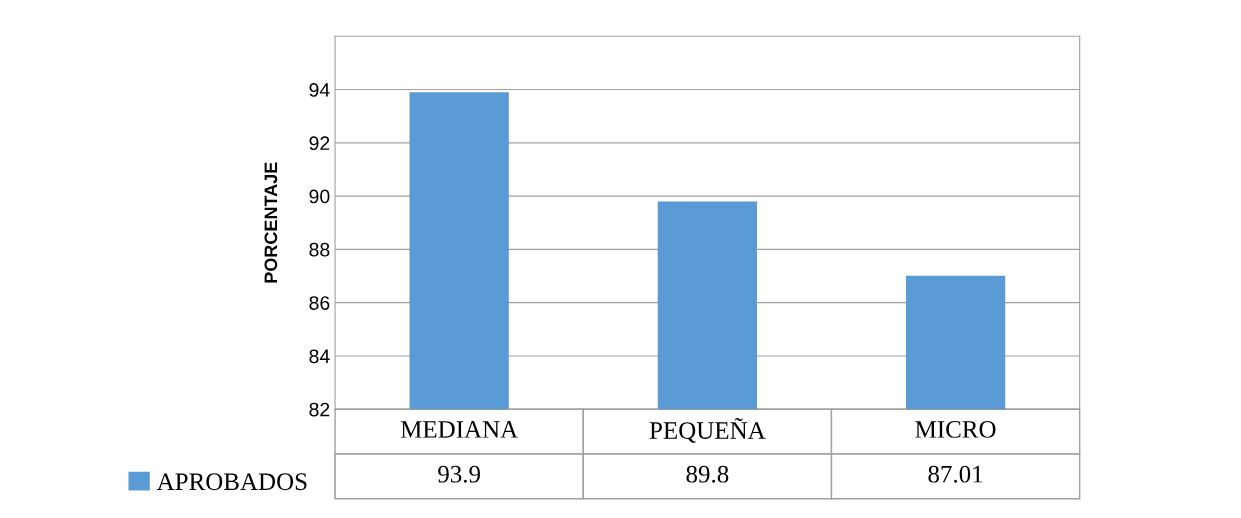 This screenshot has height=518, width=1241. I want to click on y-tick-label: 94, so click(319, 90).